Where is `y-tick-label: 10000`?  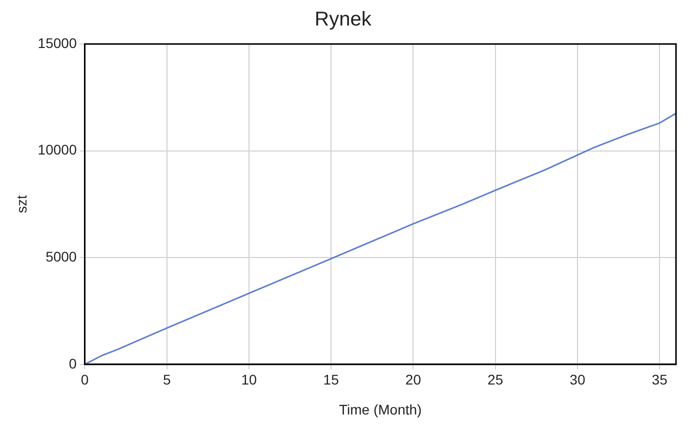
y-tick-label: 10000 is located at coordinates (57, 150).